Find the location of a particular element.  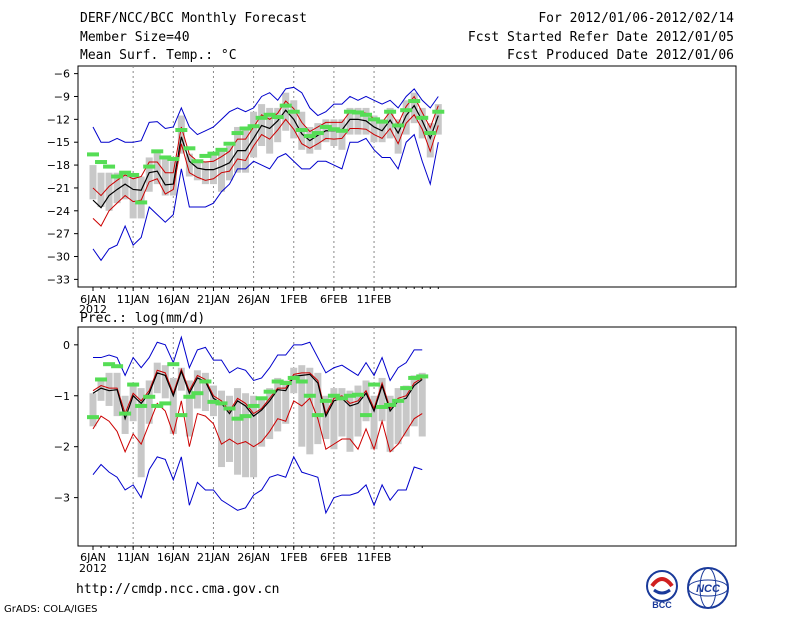

lower-inner-line is located at coordinates (265, 170).